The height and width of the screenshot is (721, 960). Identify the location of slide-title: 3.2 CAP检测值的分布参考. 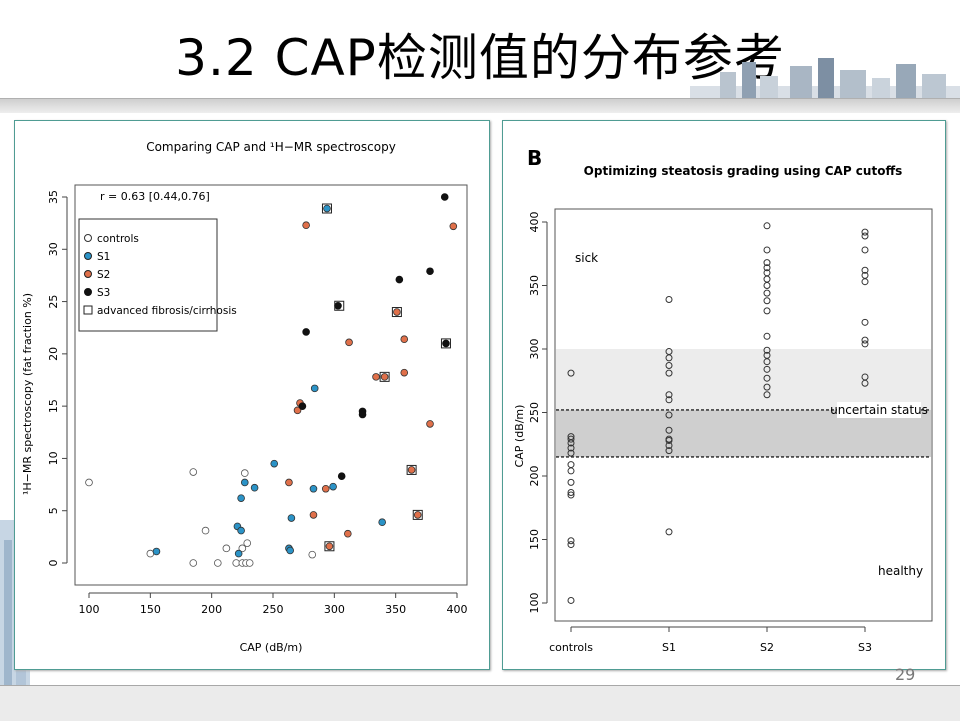
(480, 58).